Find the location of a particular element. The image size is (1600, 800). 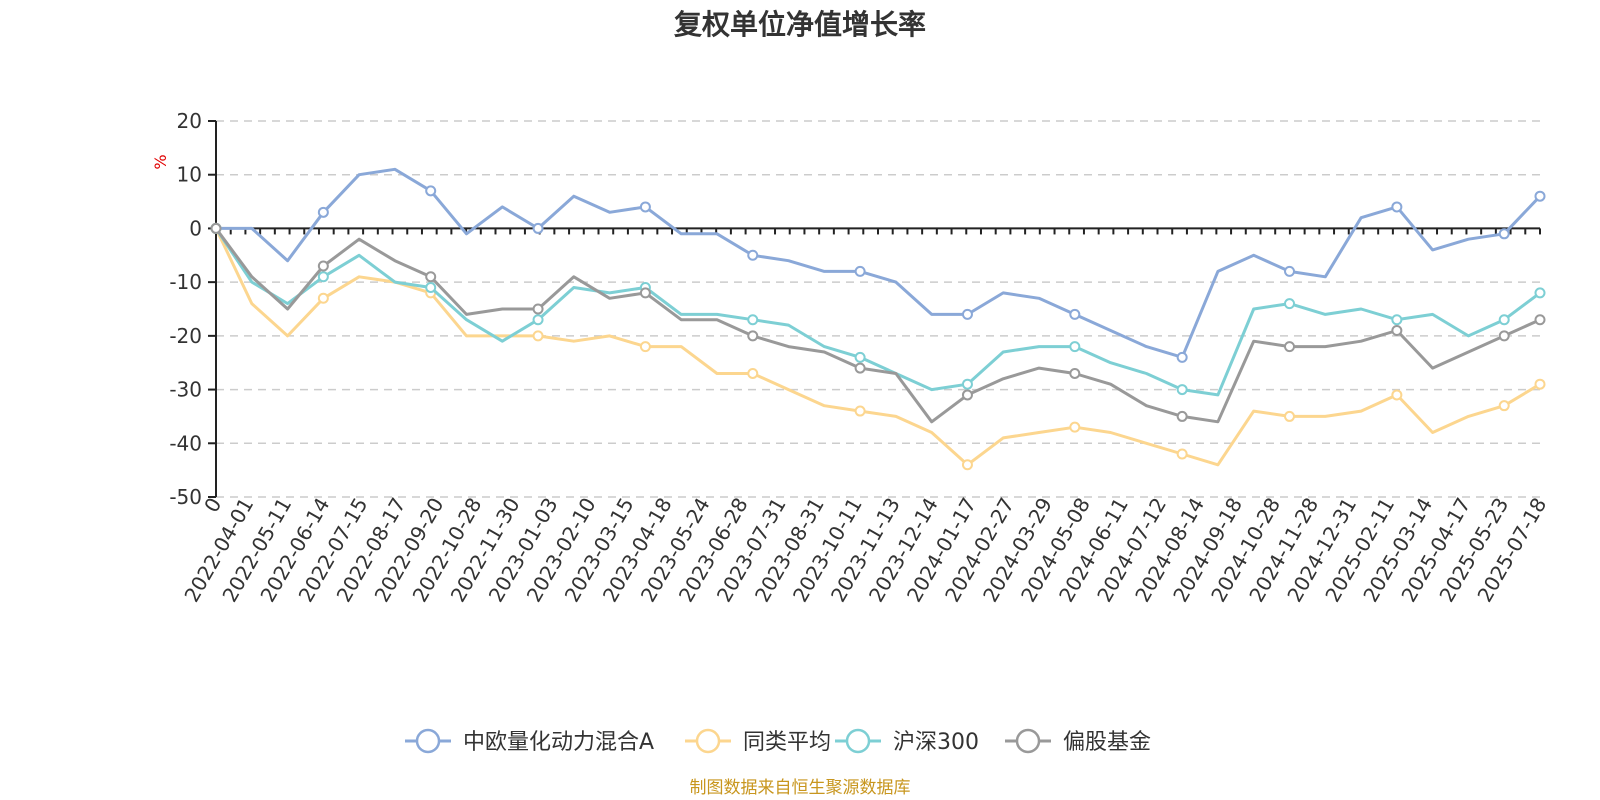

legend-item: 沪深300 is located at coordinates (907, 741).